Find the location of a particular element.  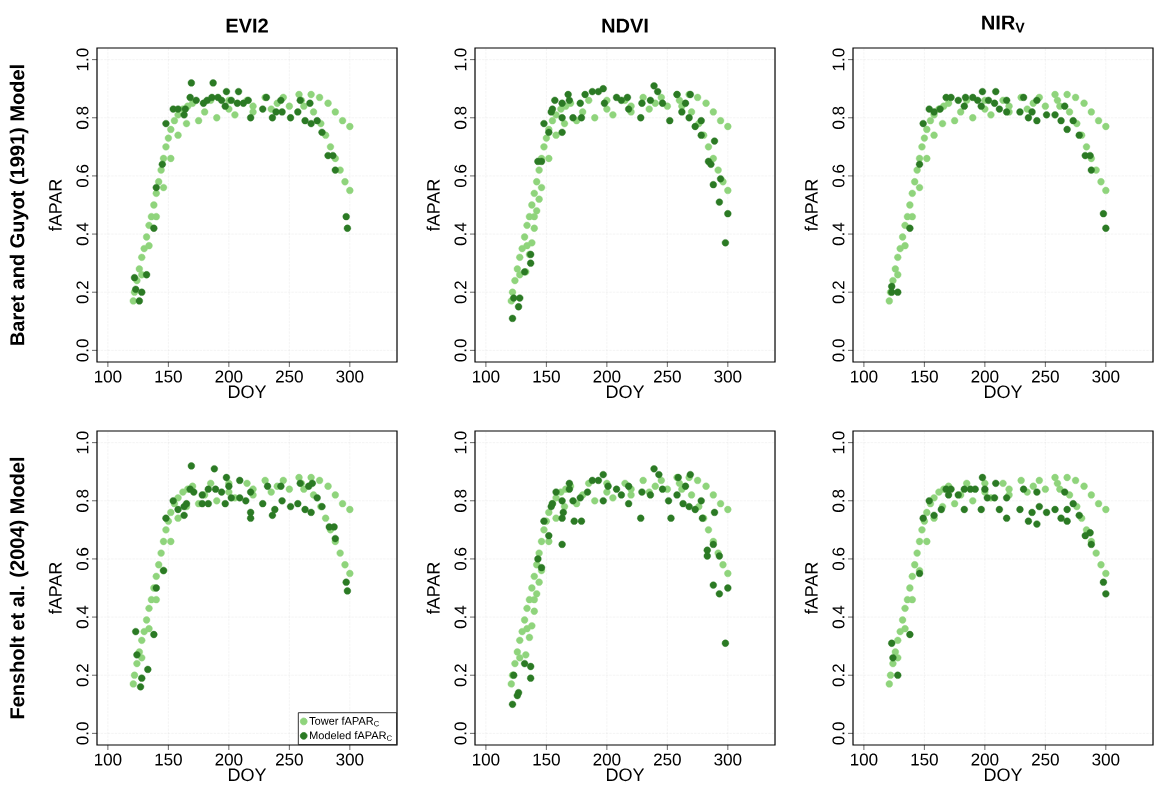

legend-label: Modeled fAPAR$_{C}$ is located at coordinates (351, 736).